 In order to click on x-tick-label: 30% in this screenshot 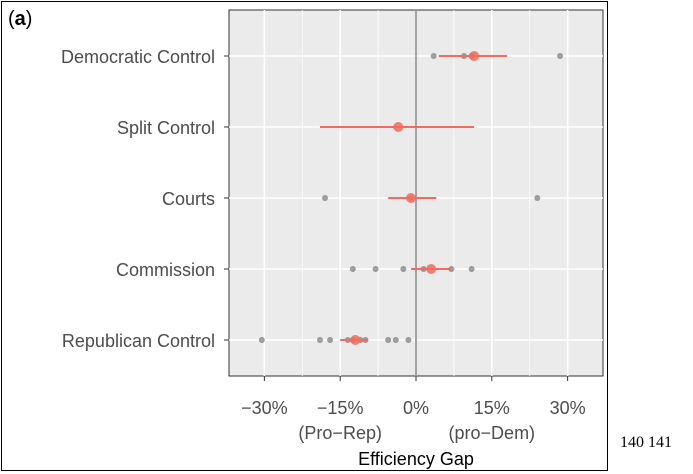, I will do `click(568, 408)`.